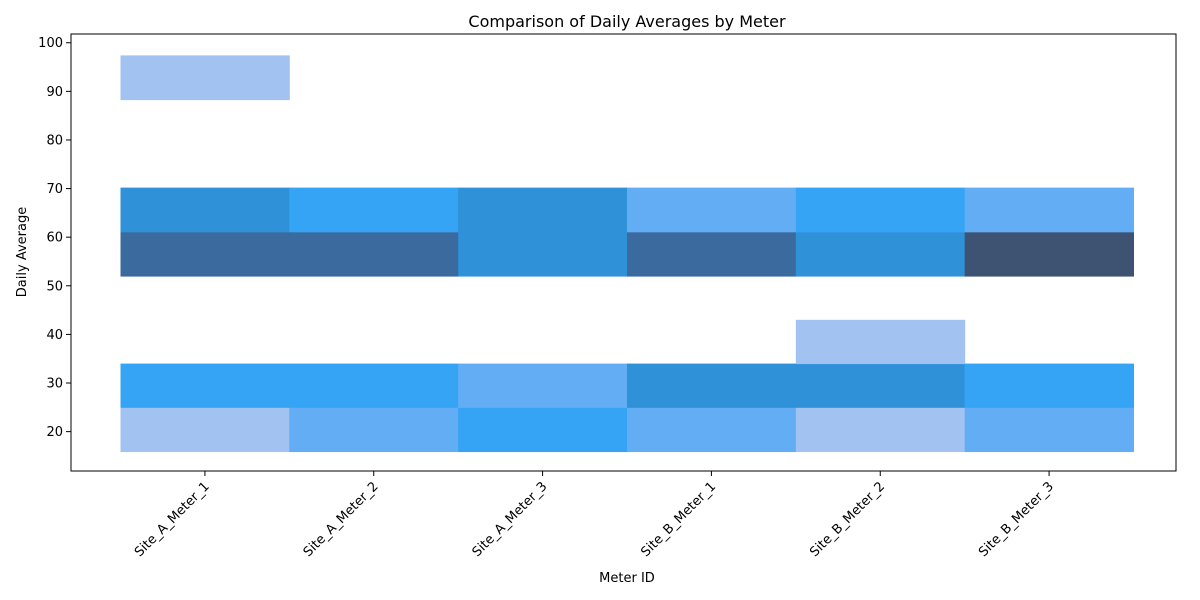 Image resolution: width=1200 pixels, height=600 pixels. Describe the element at coordinates (54, 335) in the screenshot. I see `y-tick-label: 40` at that location.